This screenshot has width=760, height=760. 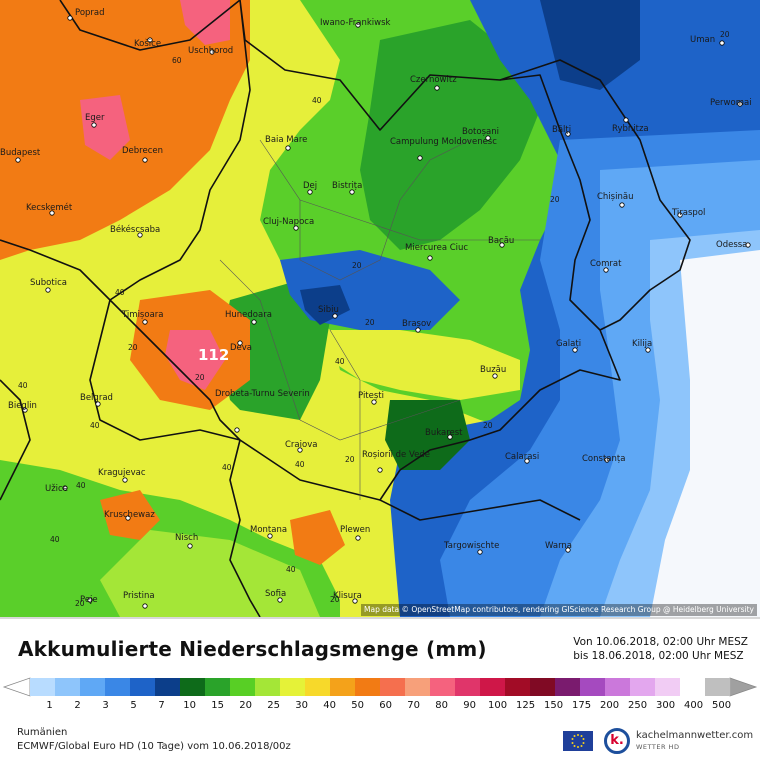 I want to click on city-label: Deva, so click(x=241, y=348).